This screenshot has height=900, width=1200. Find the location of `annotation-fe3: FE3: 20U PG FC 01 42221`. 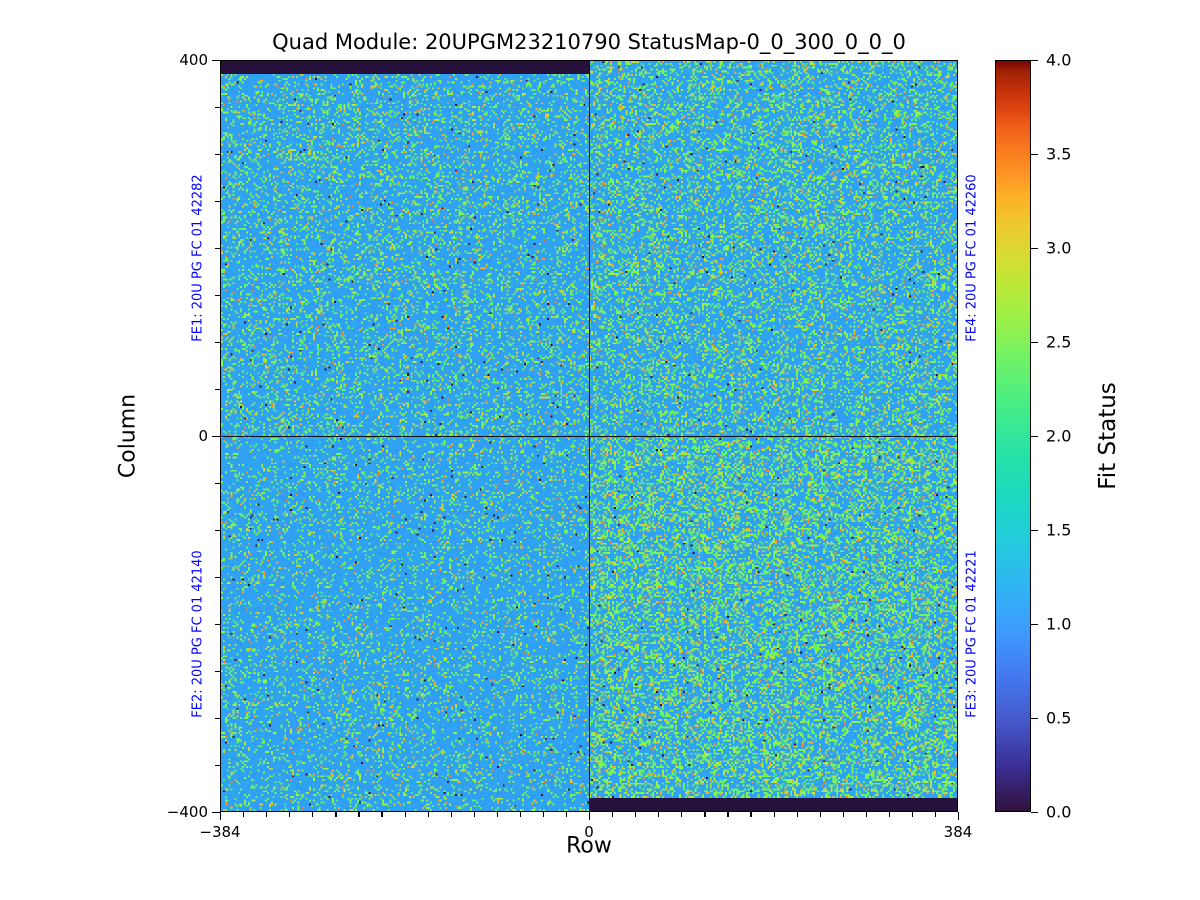

annotation-fe3: FE3: 20U PG FC 01 42221 is located at coordinates (972, 634).